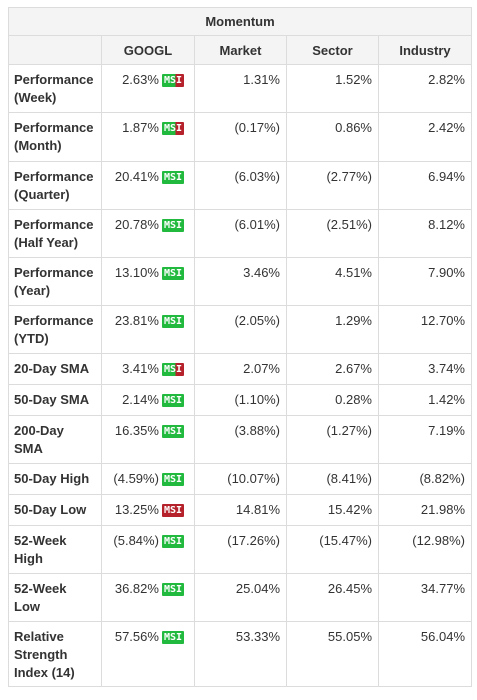 The width and height of the screenshot is (477, 700). I want to click on googl-value-wrap: 20.78% MSI, so click(149, 225).